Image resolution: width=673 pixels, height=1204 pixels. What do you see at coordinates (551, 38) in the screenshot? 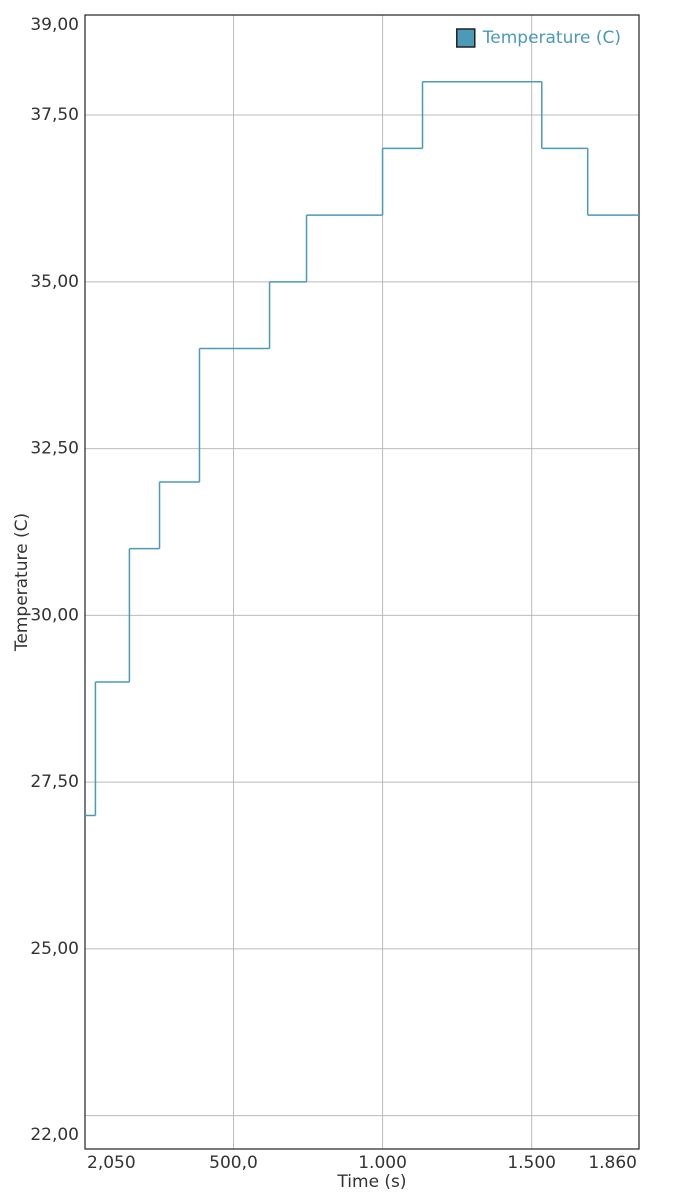
I see `legend-label: Temperature (C)` at bounding box center [551, 38].